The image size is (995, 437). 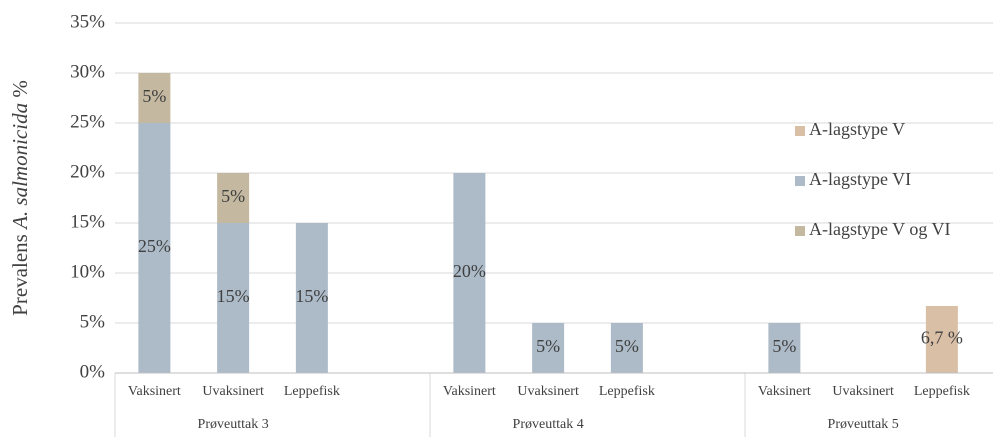 I want to click on y-tick-label: 0%, so click(x=93, y=371).